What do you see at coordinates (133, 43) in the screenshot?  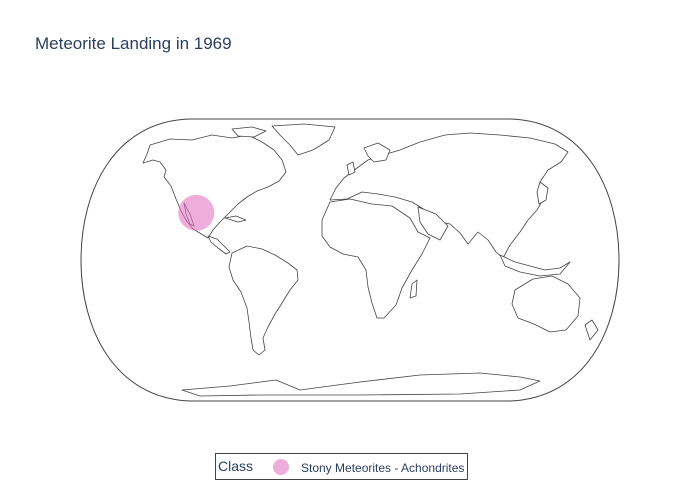 I see `chart-title: Meteorite Landing in 1969` at bounding box center [133, 43].